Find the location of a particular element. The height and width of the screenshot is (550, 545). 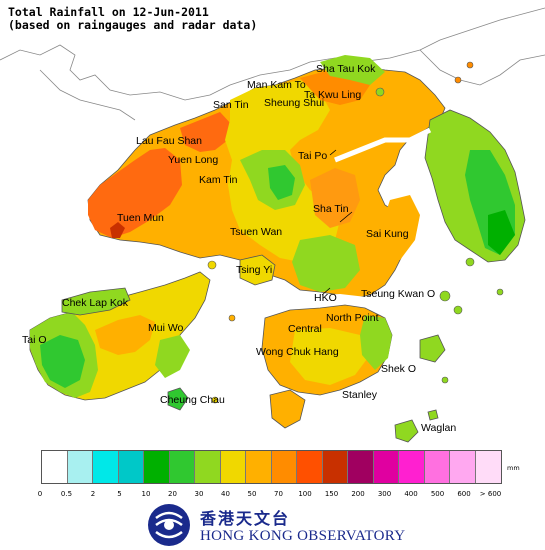

map-title-line1: Total Rainfall on 12-Jun-2011 is located at coordinates (108, 12).